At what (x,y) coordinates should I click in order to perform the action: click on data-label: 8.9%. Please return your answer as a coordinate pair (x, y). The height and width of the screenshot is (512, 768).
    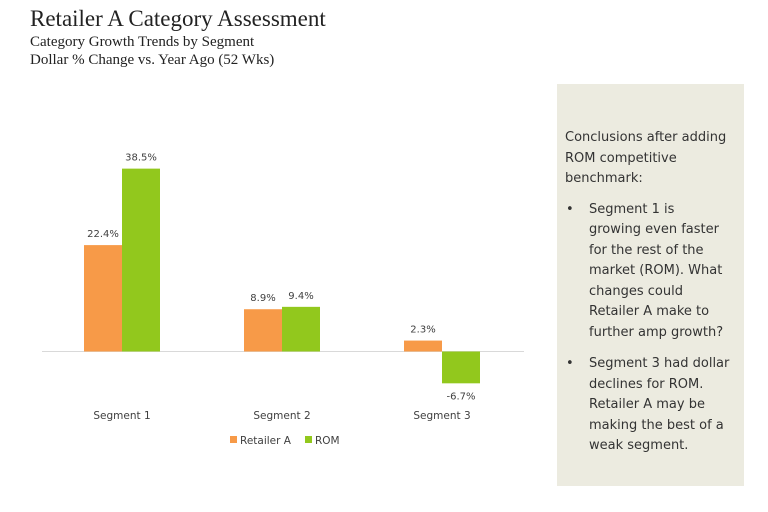
    Looking at the image, I should click on (262, 298).